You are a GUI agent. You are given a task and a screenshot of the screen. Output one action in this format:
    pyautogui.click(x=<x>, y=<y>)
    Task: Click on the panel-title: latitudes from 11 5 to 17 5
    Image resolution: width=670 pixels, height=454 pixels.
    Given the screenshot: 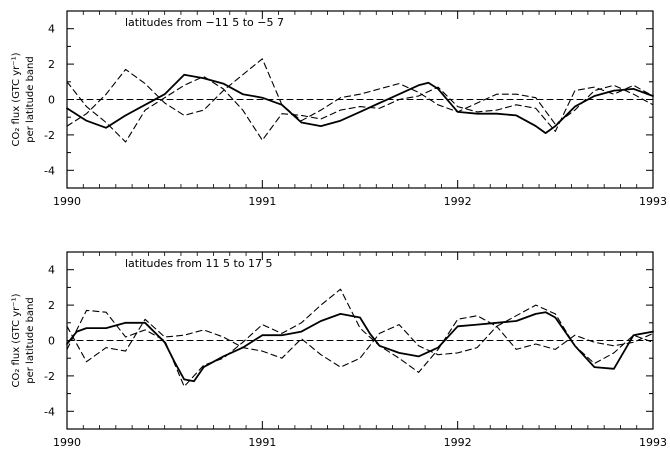 What is the action you would take?
    pyautogui.click(x=199, y=263)
    